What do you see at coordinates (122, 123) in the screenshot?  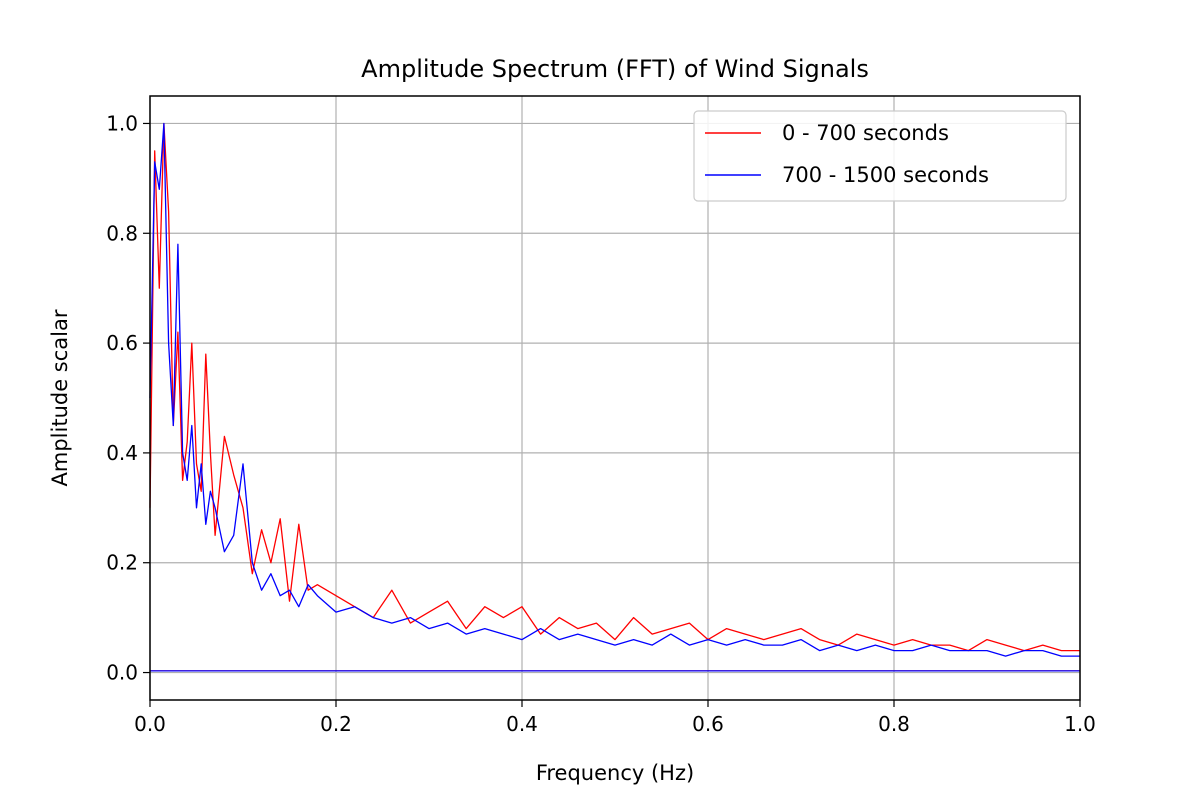 I see `y-tick-label: 1.0` at bounding box center [122, 123].